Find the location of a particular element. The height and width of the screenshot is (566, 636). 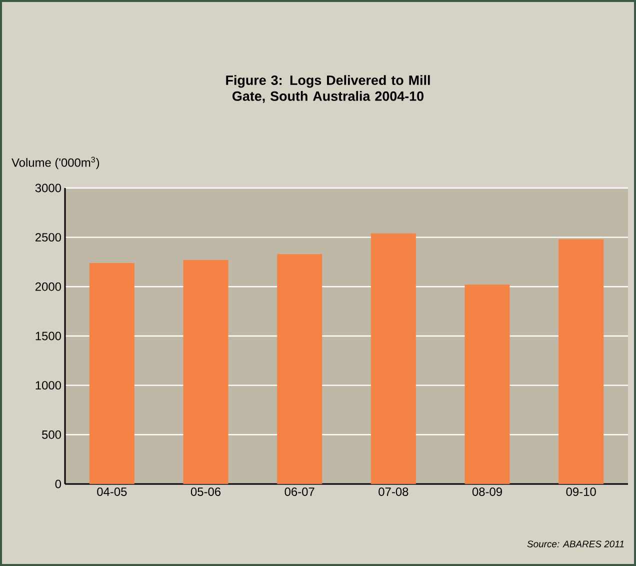

y-tick-label: 3000 is located at coordinates (48, 188).